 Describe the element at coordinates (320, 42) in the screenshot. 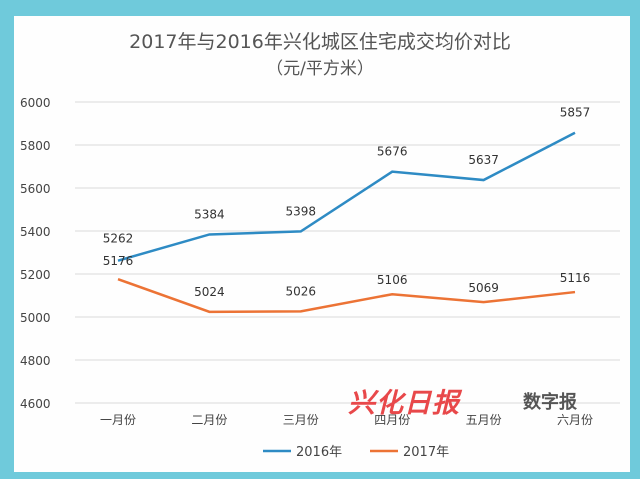

I see `chart-title: 2017年与2016年兴化城区住宅成交均价对比` at that location.